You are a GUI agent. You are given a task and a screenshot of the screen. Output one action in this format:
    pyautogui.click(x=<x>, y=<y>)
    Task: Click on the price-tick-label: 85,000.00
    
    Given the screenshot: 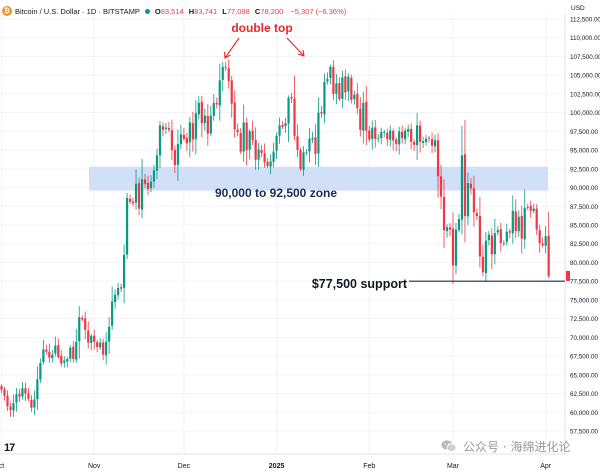 What is the action you would take?
    pyautogui.click(x=584, y=226)
    